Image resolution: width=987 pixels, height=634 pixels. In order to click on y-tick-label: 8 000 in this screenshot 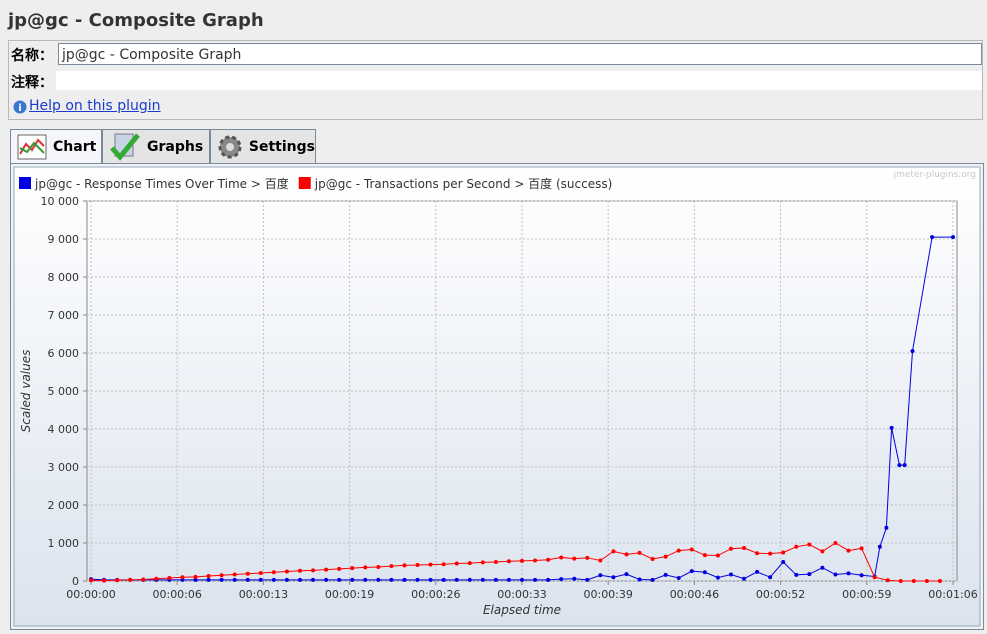, I will do `click(64, 277)`.